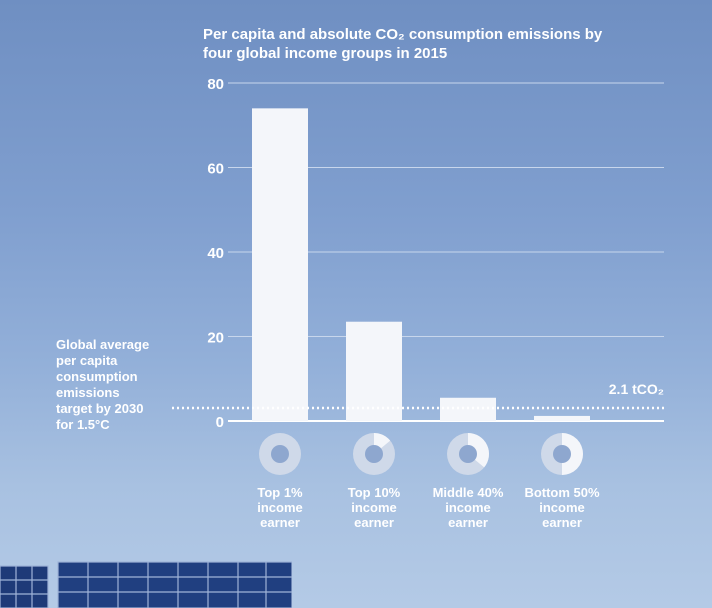 This screenshot has width=712, height=608. I want to click on y-tick-label: 80, so click(215, 84).